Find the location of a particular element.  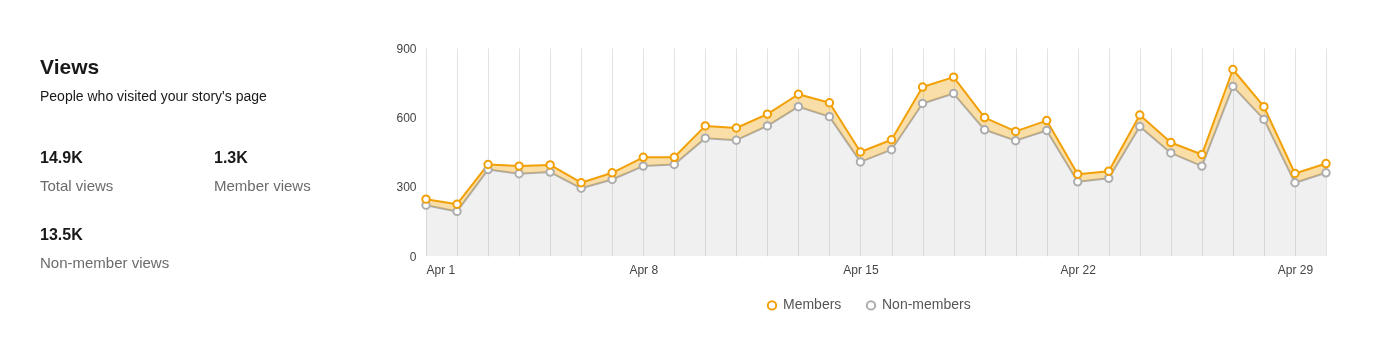

text: Total views is located at coordinates (77, 185).